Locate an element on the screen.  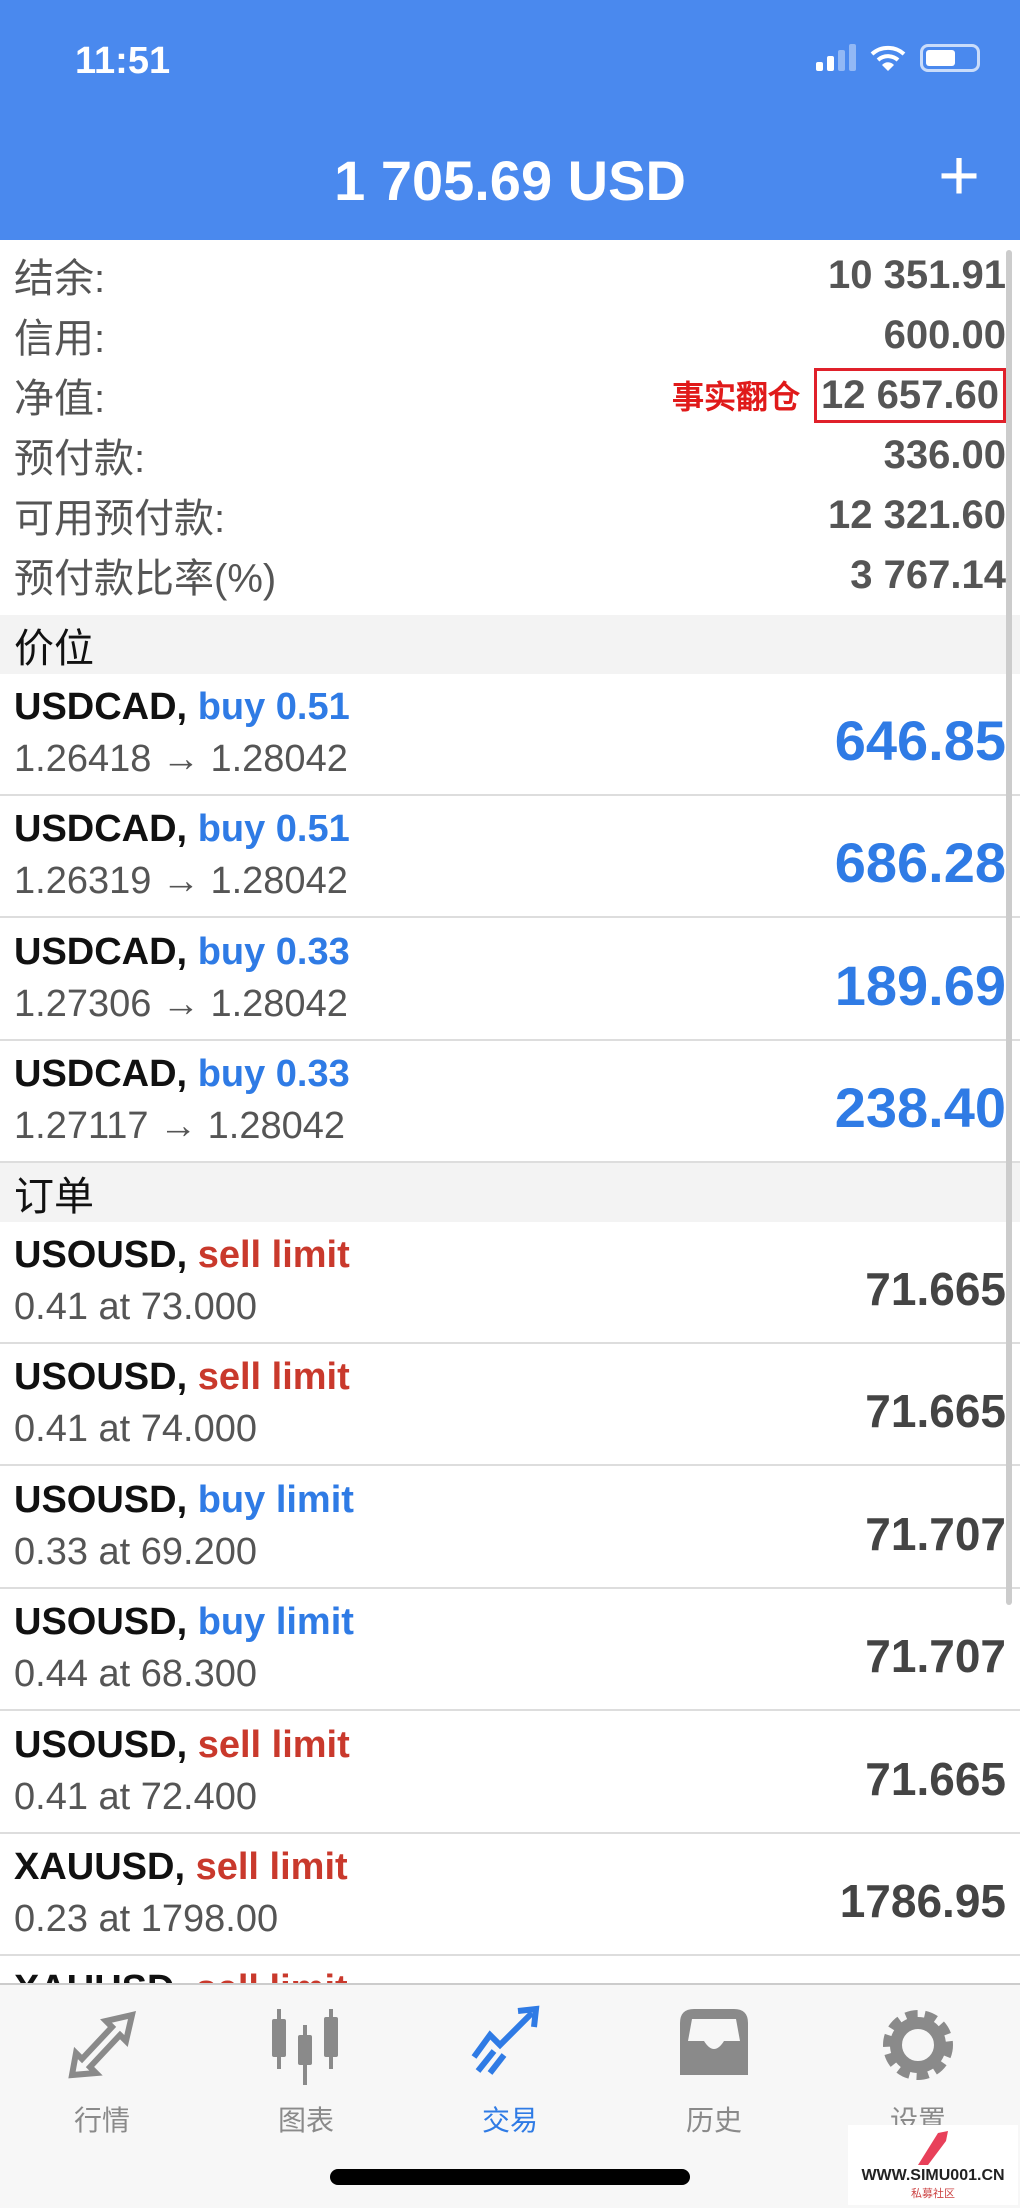
watermark-site: WWW.SIMU001.CN is located at coordinates (933, 2175).